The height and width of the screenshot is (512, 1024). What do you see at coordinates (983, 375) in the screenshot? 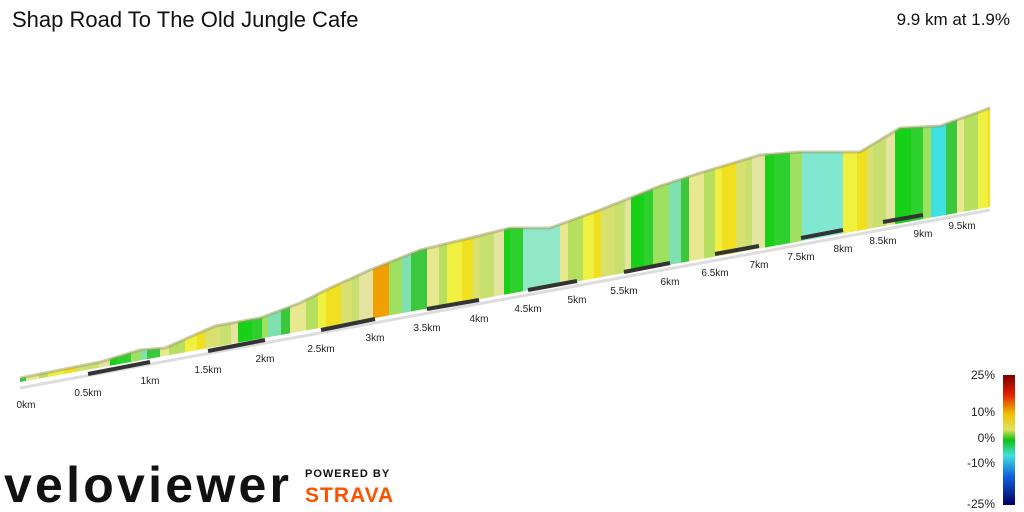
I see `legend-label: 25%` at bounding box center [983, 375].